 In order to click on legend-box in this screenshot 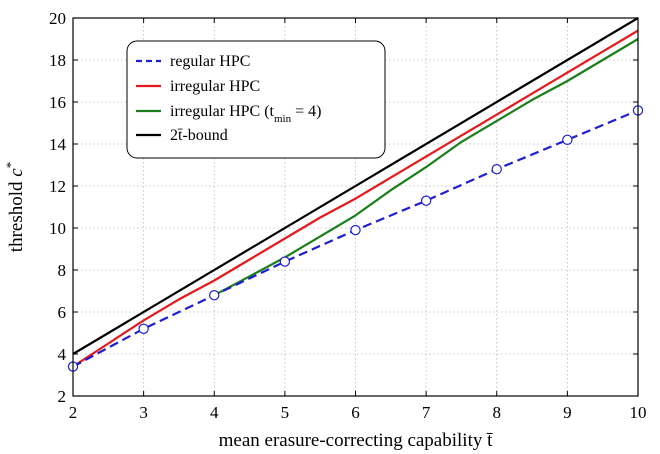, I will do `click(256, 99)`.